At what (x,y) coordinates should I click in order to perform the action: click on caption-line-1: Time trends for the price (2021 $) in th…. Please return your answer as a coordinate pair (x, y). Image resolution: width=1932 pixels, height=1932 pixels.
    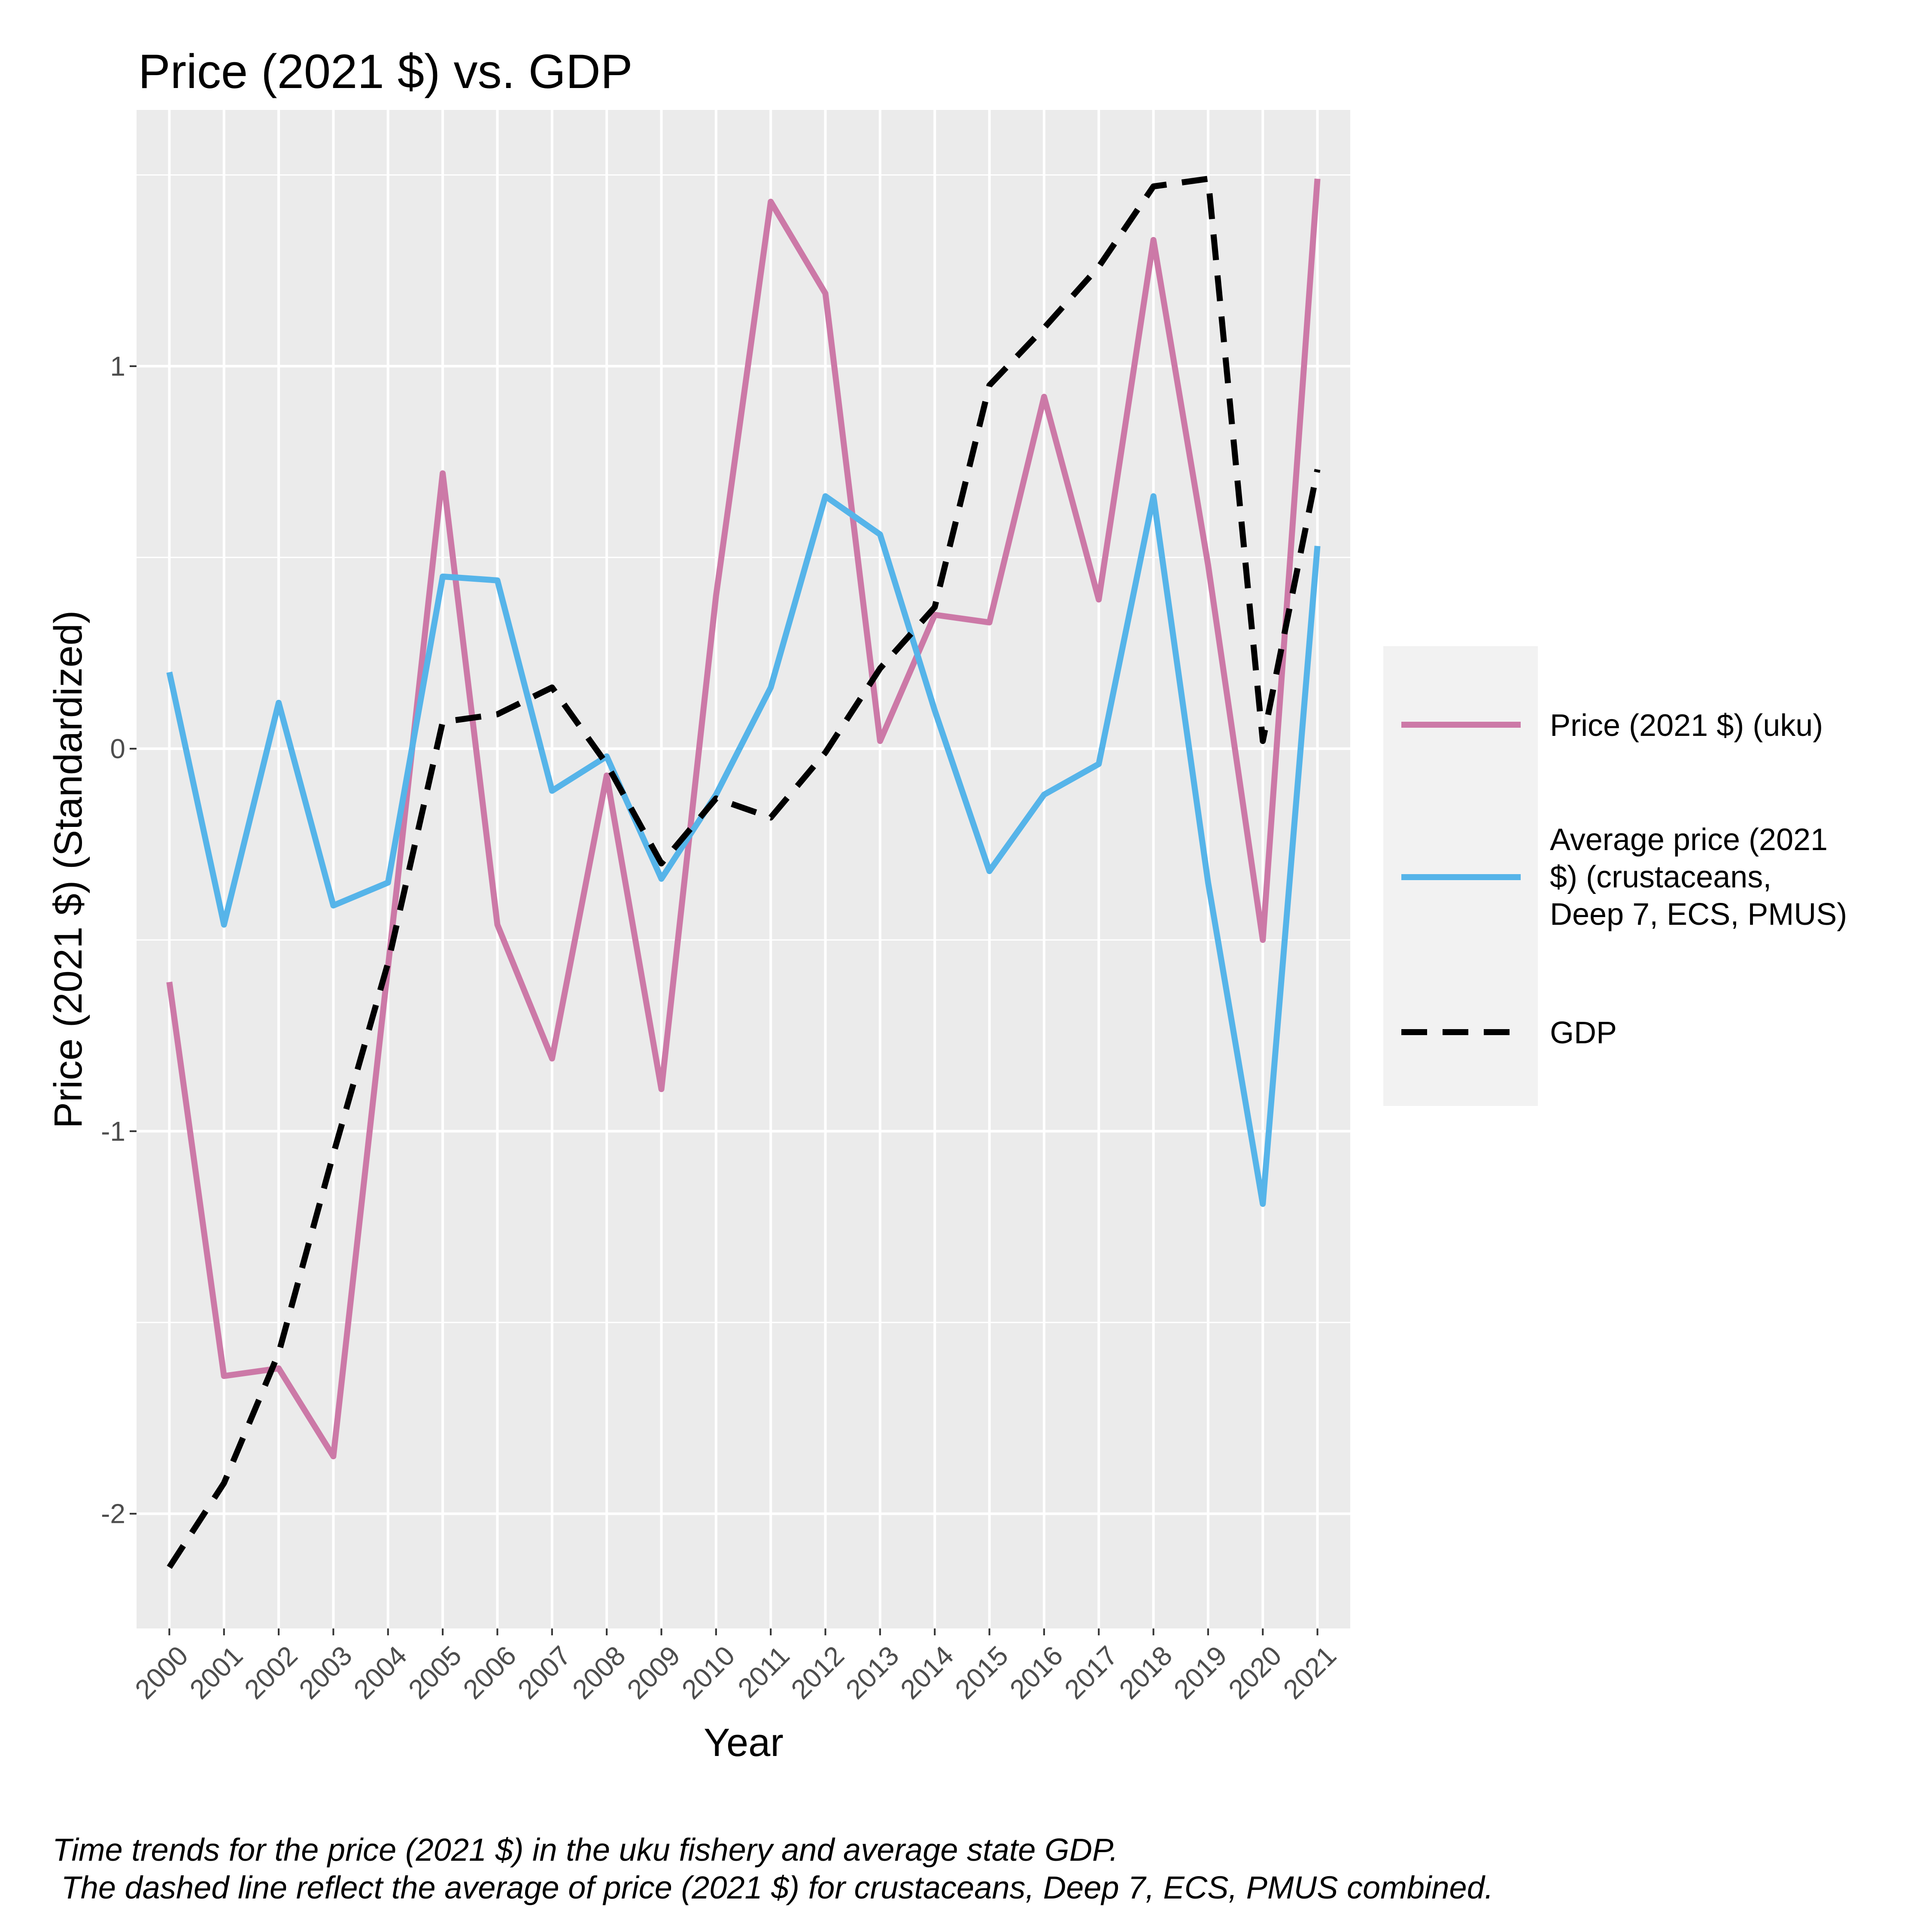
    Looking at the image, I should click on (585, 1850).